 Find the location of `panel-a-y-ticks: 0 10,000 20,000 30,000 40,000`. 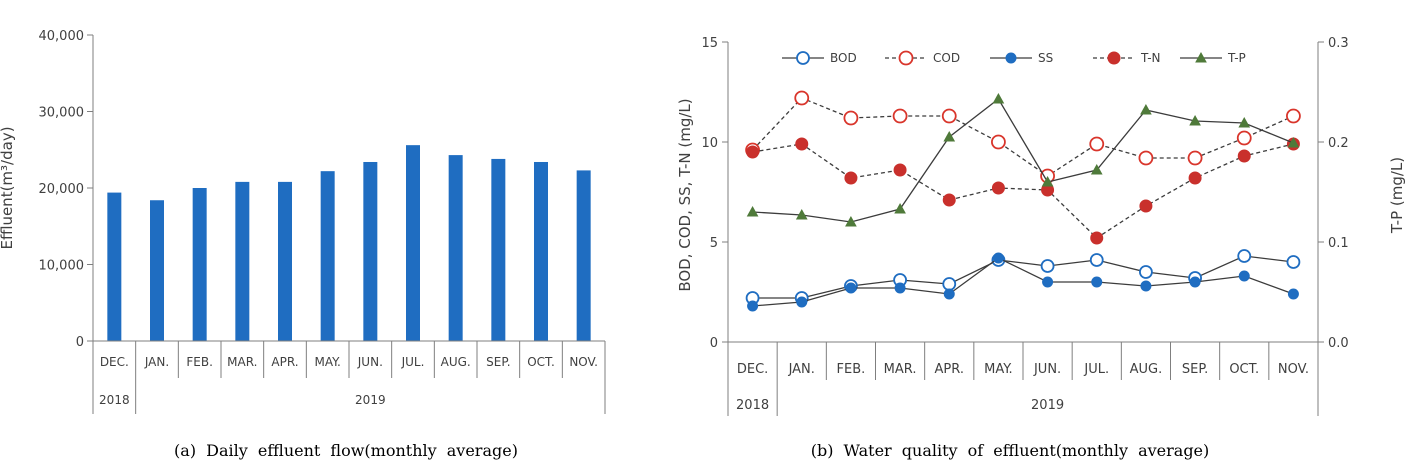

panel-a-y-ticks: 0 10,000 20,000 30,000 40,000 is located at coordinates (66, 189).